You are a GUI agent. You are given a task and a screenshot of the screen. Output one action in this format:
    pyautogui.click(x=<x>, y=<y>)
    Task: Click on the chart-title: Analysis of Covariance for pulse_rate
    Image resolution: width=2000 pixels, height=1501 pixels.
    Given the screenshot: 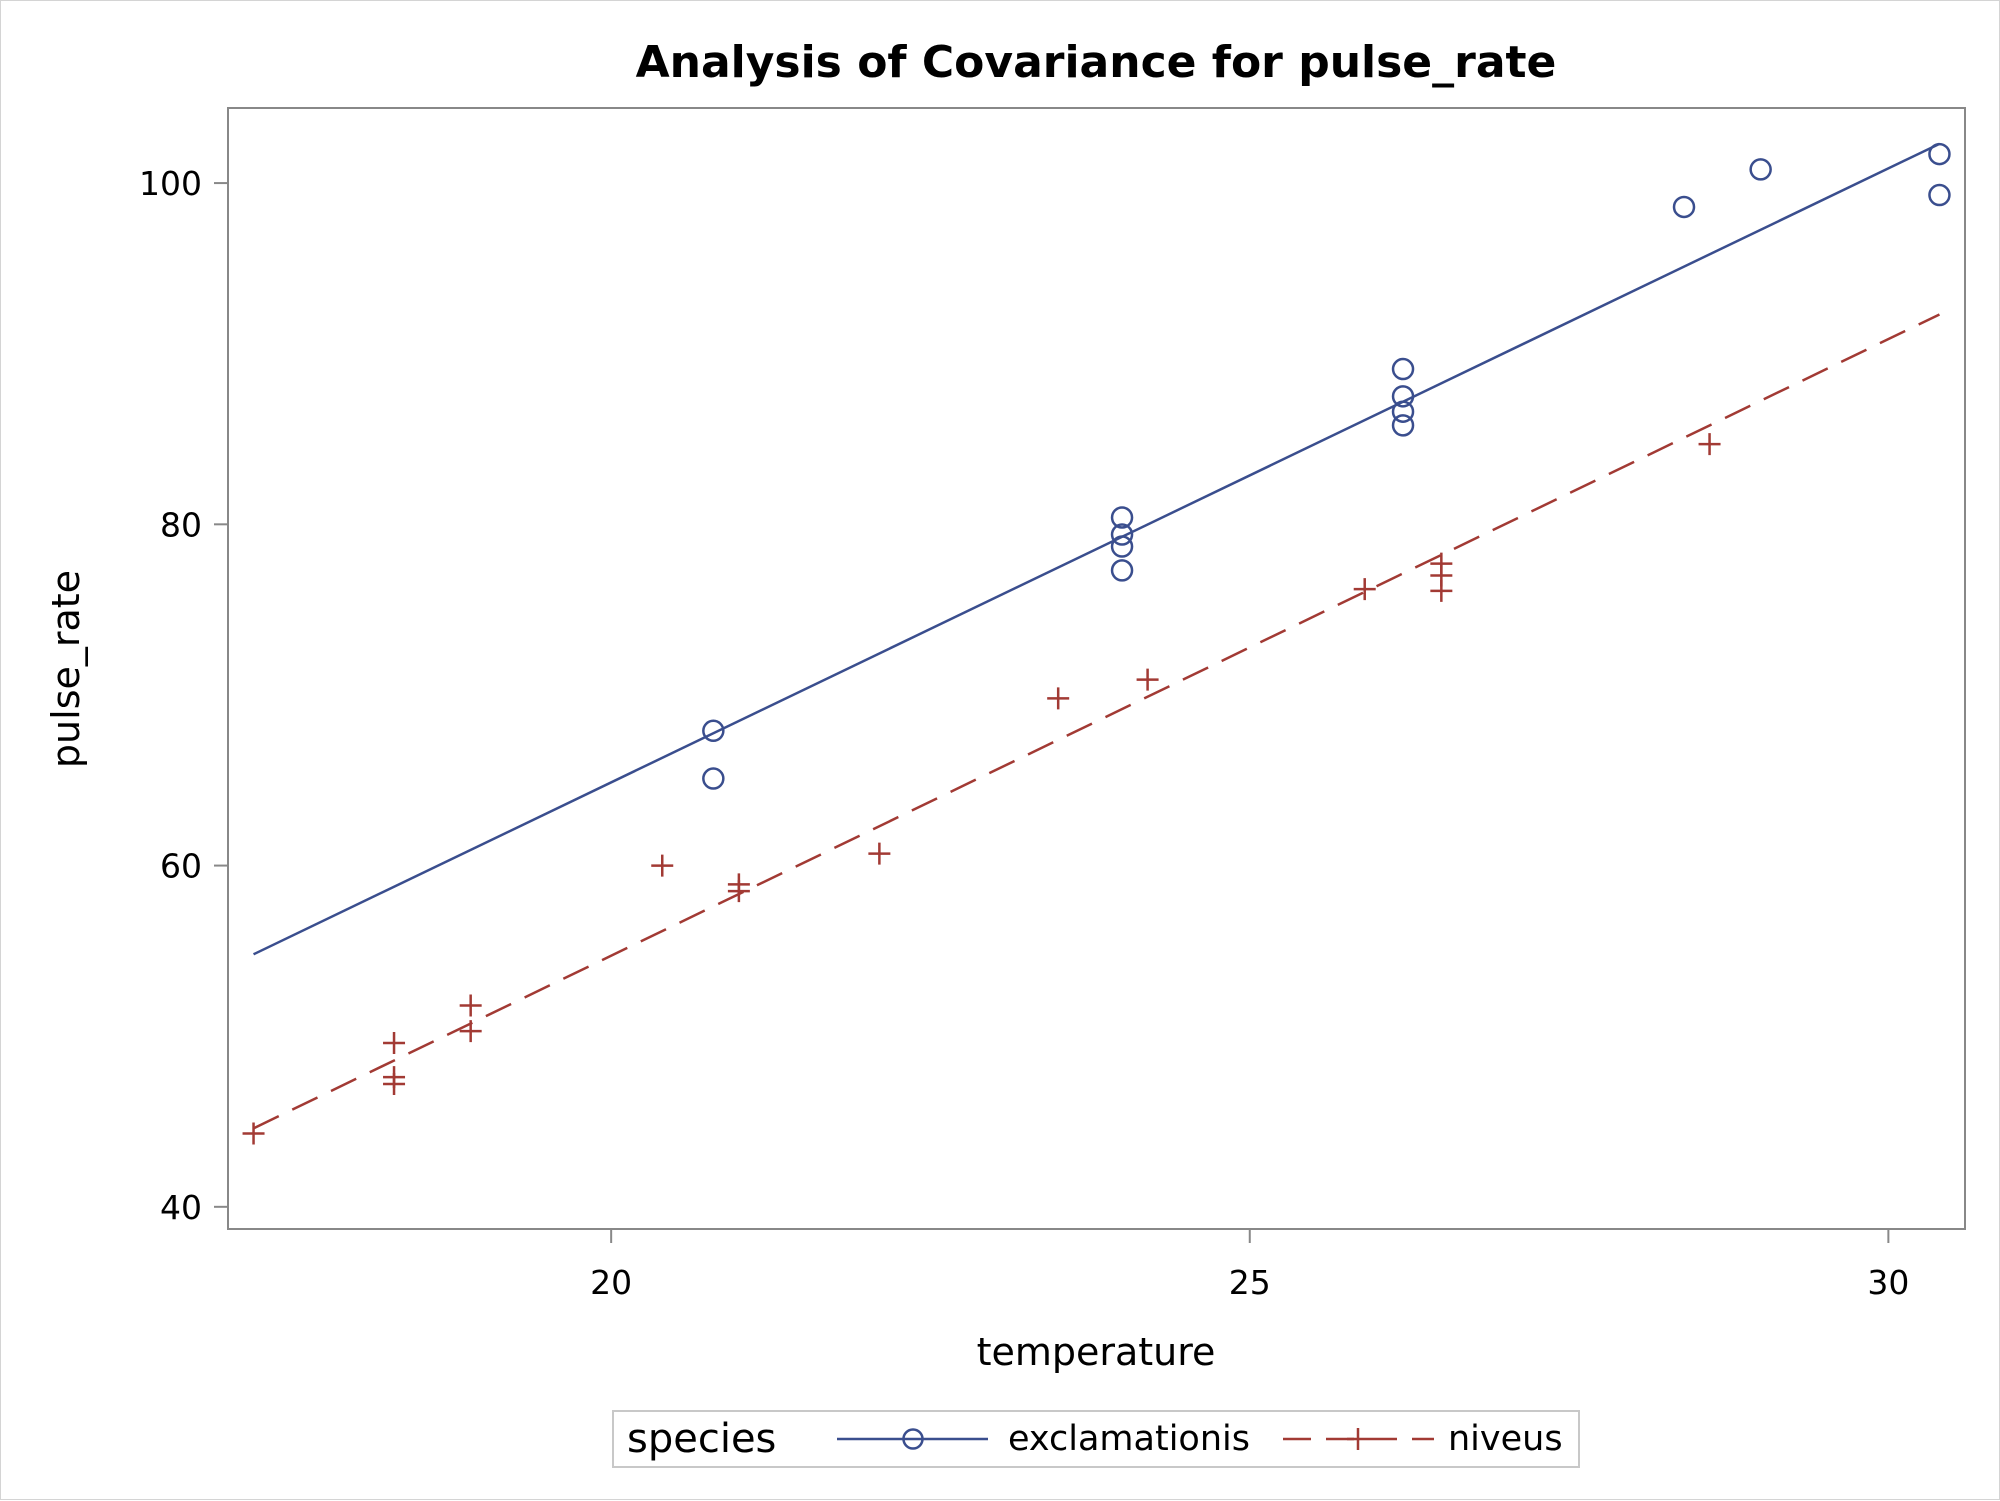 What is the action you would take?
    pyautogui.click(x=1096, y=62)
    